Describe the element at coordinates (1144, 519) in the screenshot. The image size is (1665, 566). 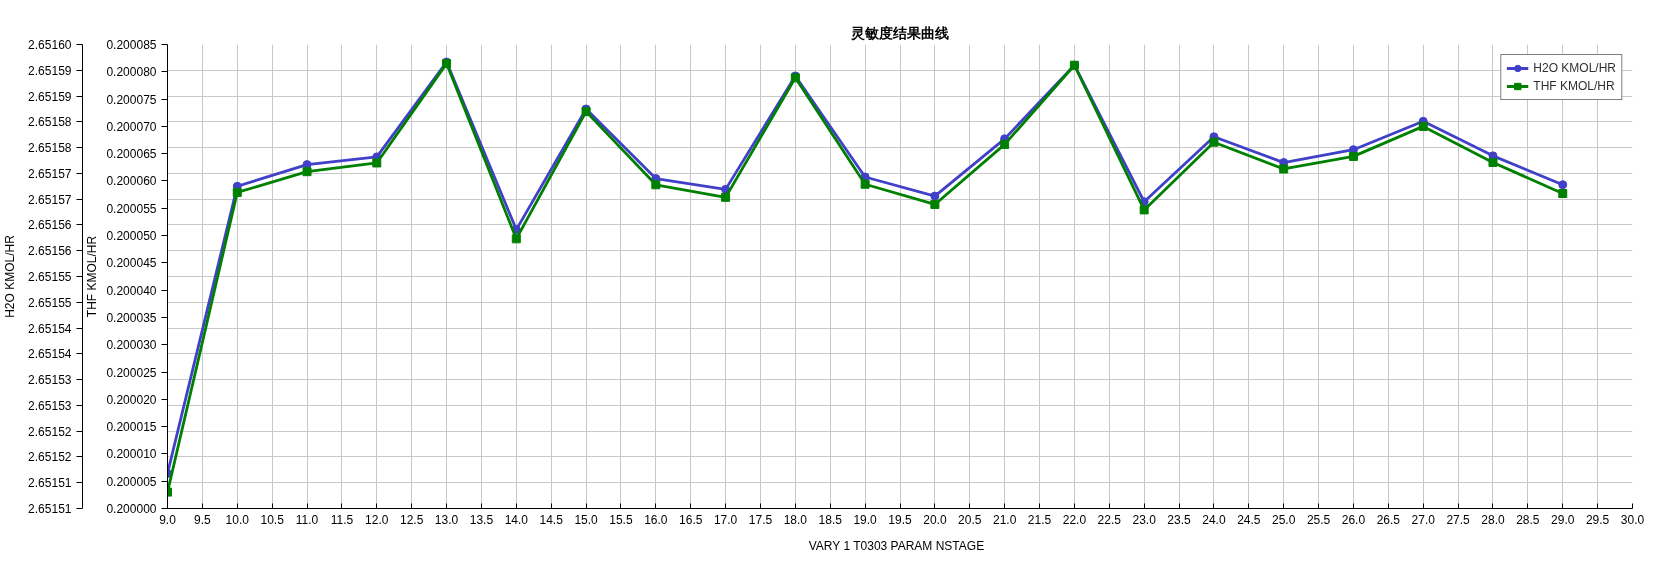
I see `x-tick-label: 23.0` at that location.